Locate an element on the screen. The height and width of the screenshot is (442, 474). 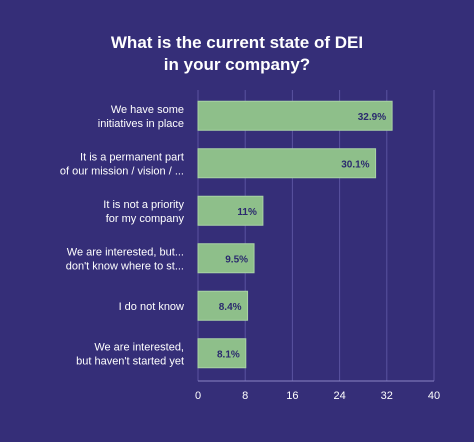
data-label: 11% is located at coordinates (247, 212).